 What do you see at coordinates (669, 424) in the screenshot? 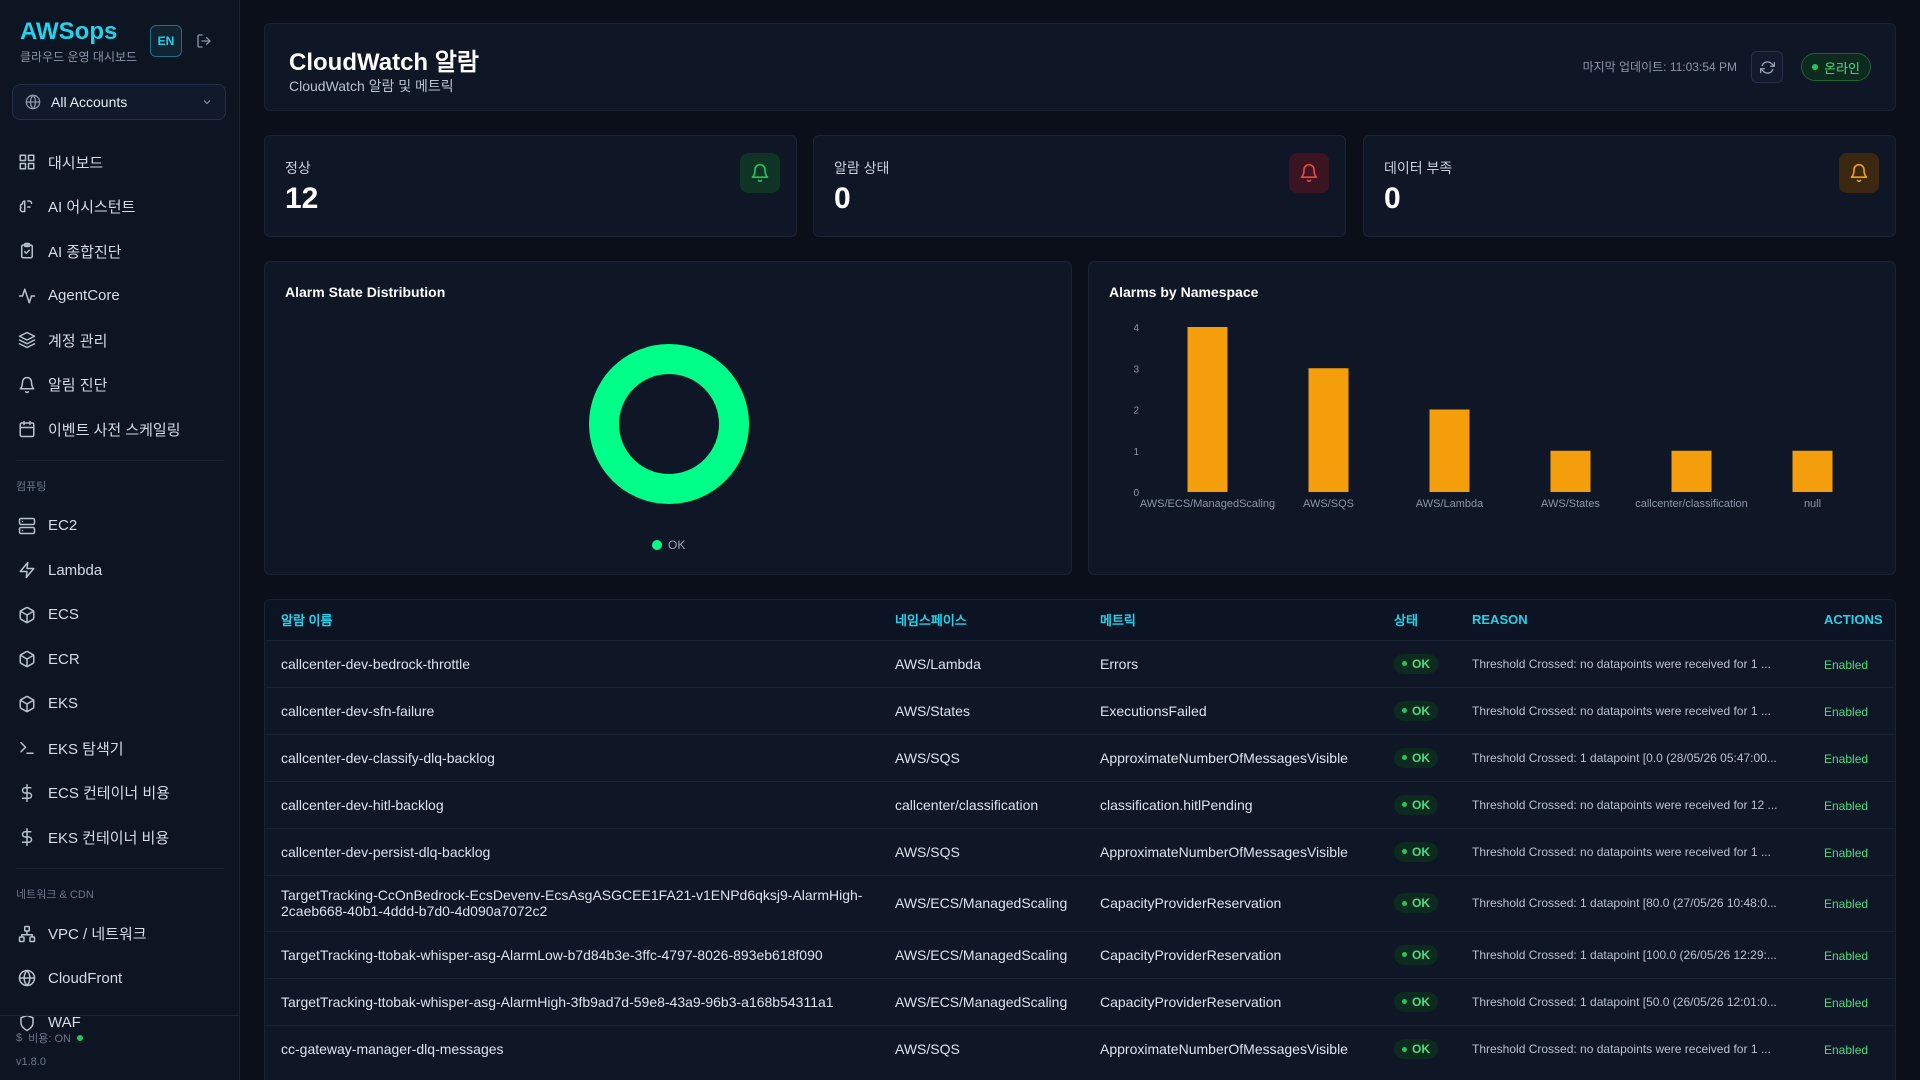
I see `pie-slice-ok` at bounding box center [669, 424].